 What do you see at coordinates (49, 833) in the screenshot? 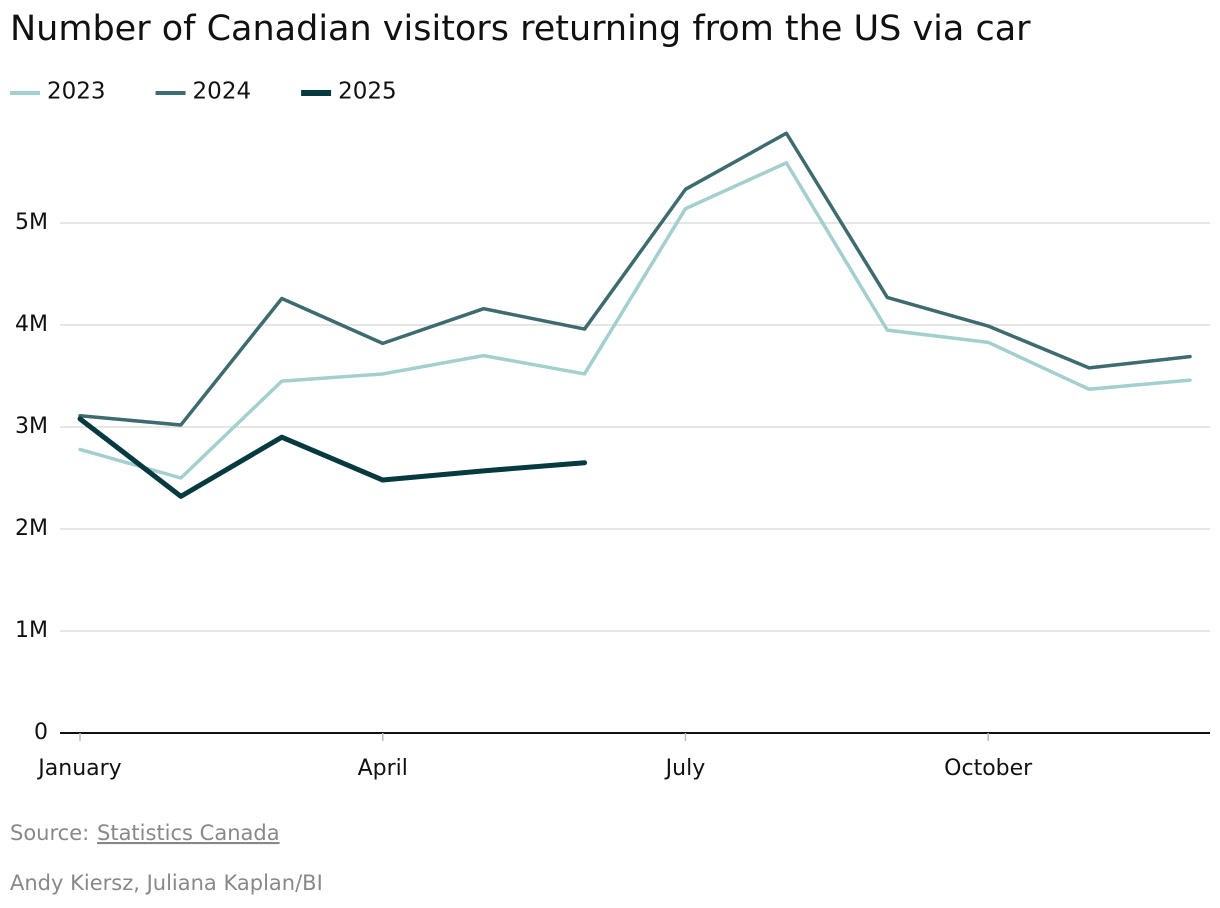
I see `source-label: Source:` at bounding box center [49, 833].